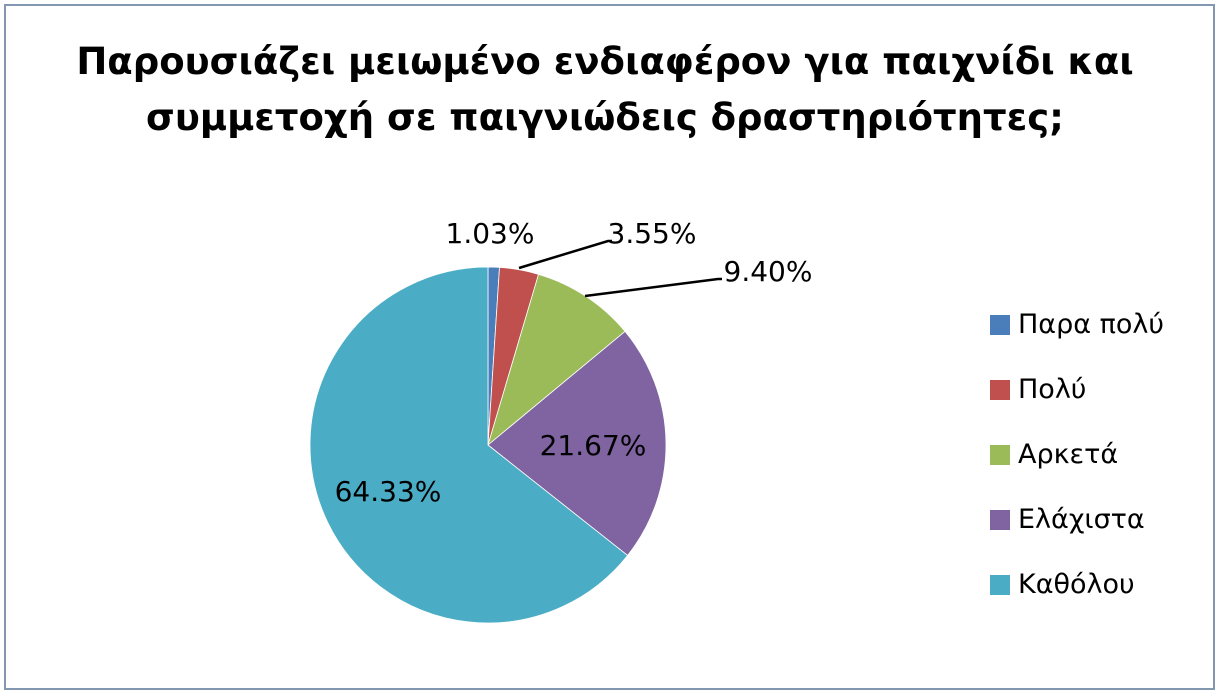 This screenshot has height=697, width=1222. Describe the element at coordinates (1076, 584) in the screenshot. I see `legend-label: Καθόλου` at that location.